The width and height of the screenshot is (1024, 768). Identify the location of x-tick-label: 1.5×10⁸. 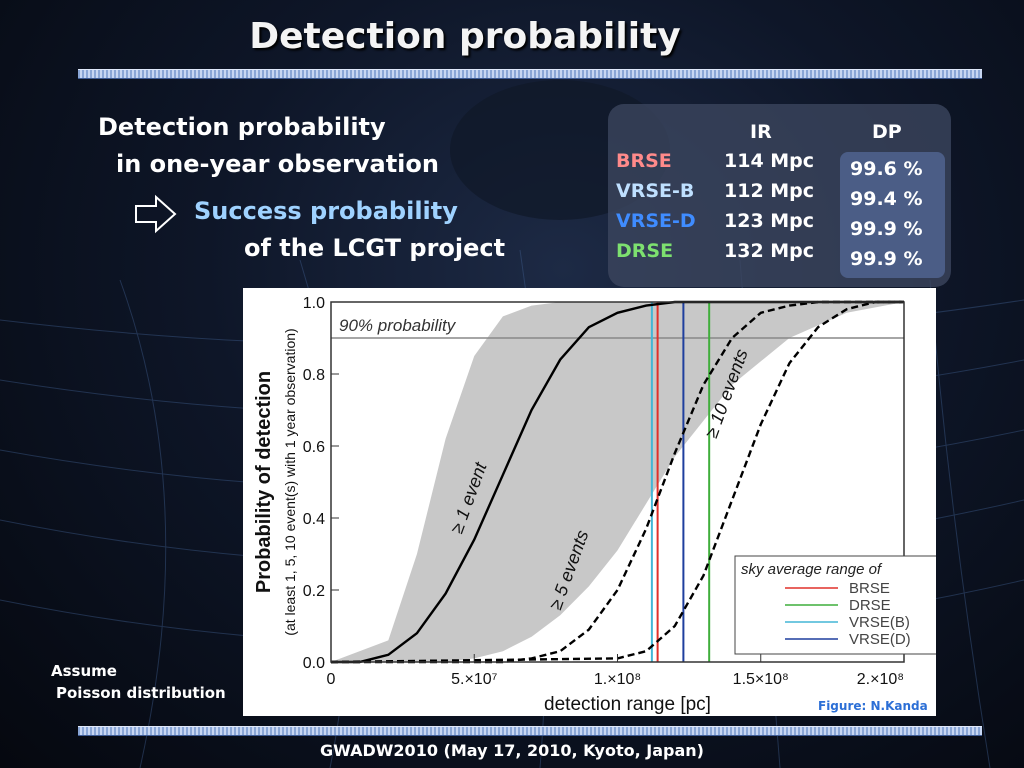
(761, 679).